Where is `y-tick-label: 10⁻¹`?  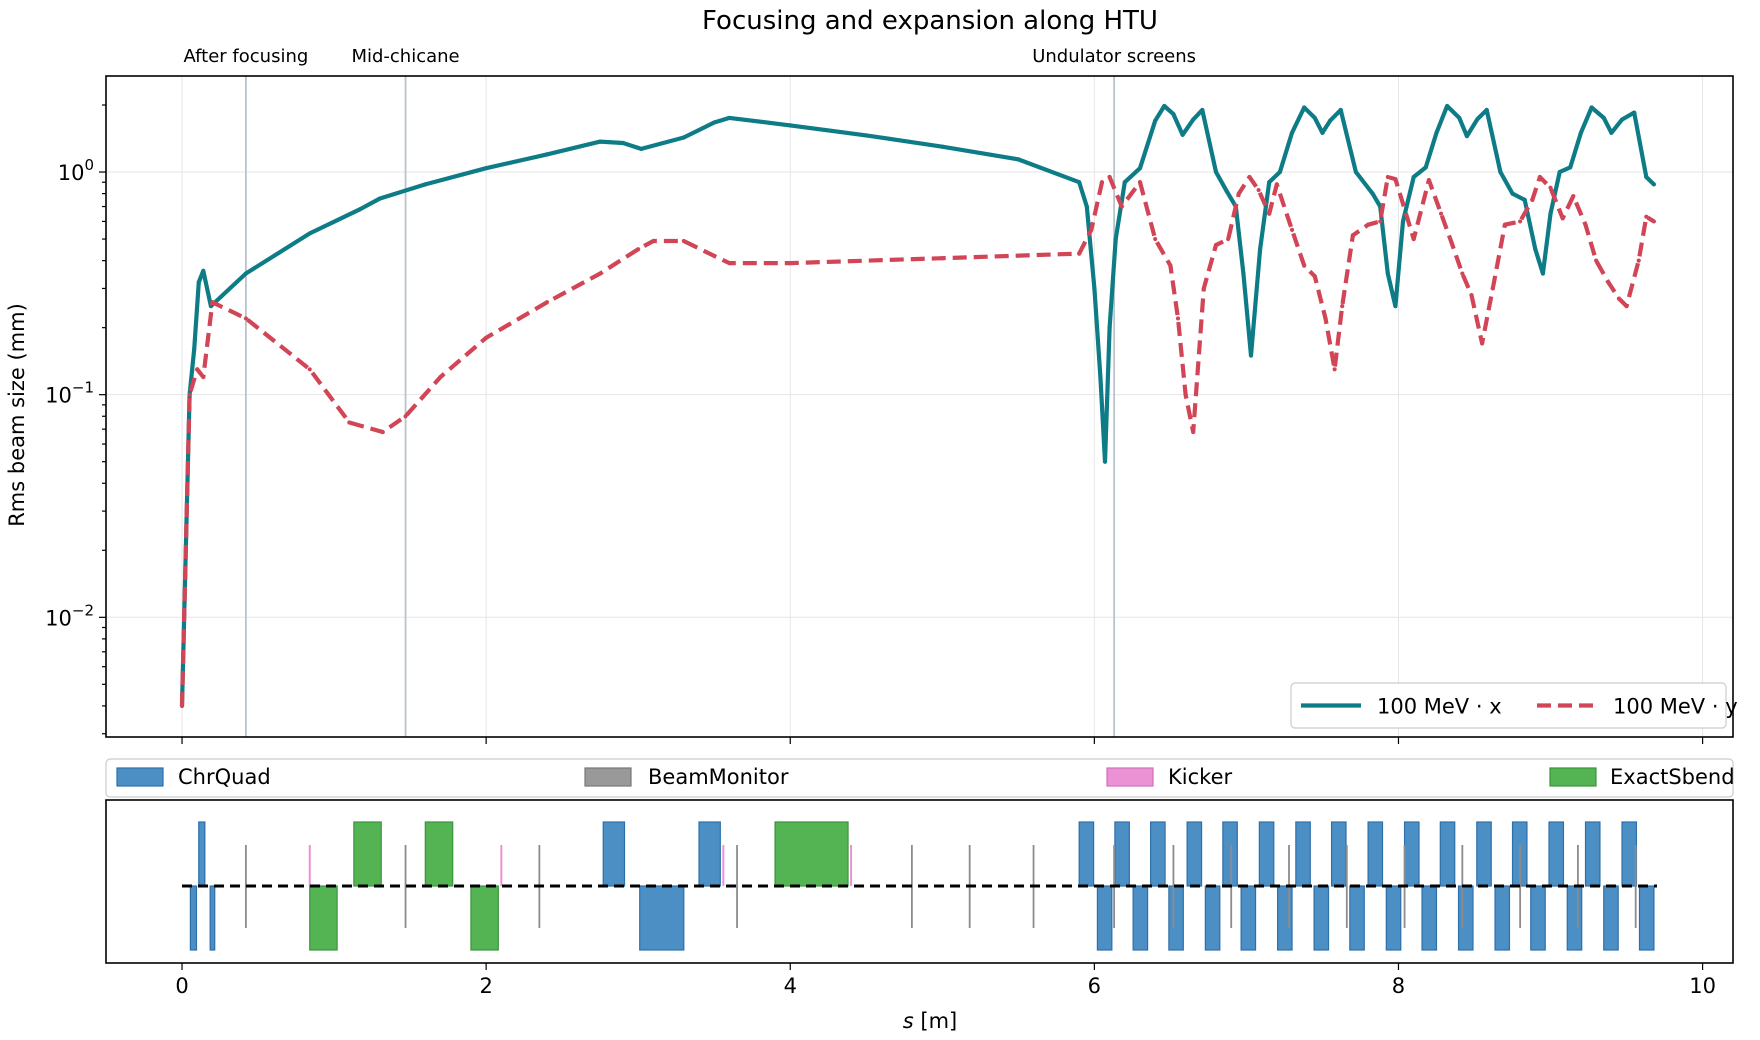 y-tick-label: 10⁻¹ is located at coordinates (69, 393).